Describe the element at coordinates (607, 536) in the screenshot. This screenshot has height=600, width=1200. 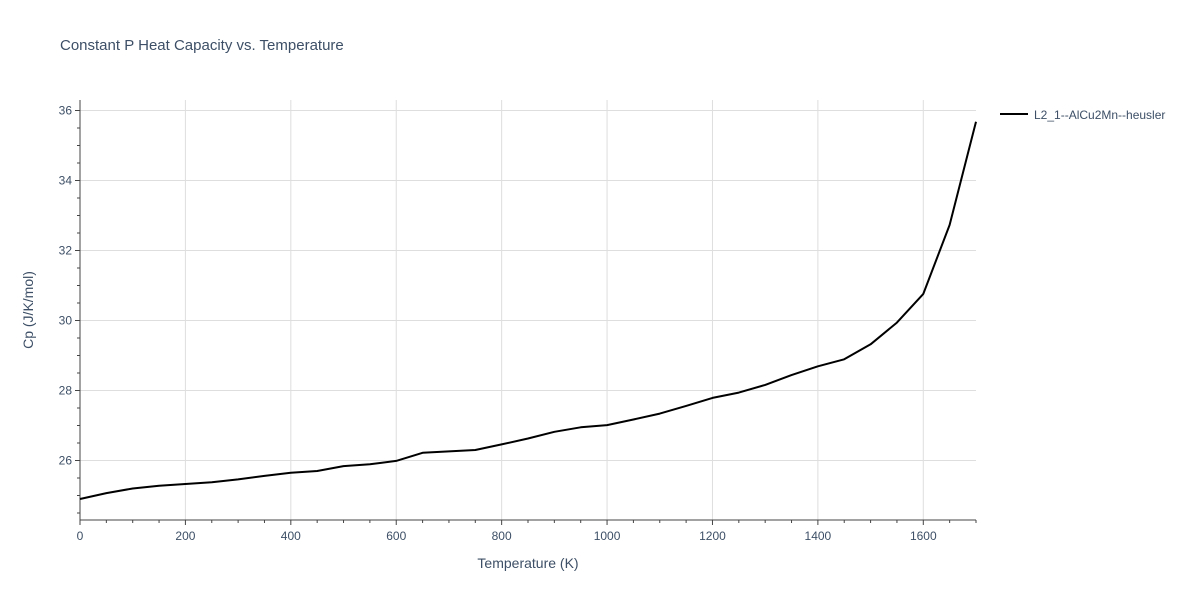
I see `x-tick-label: 1000` at that location.